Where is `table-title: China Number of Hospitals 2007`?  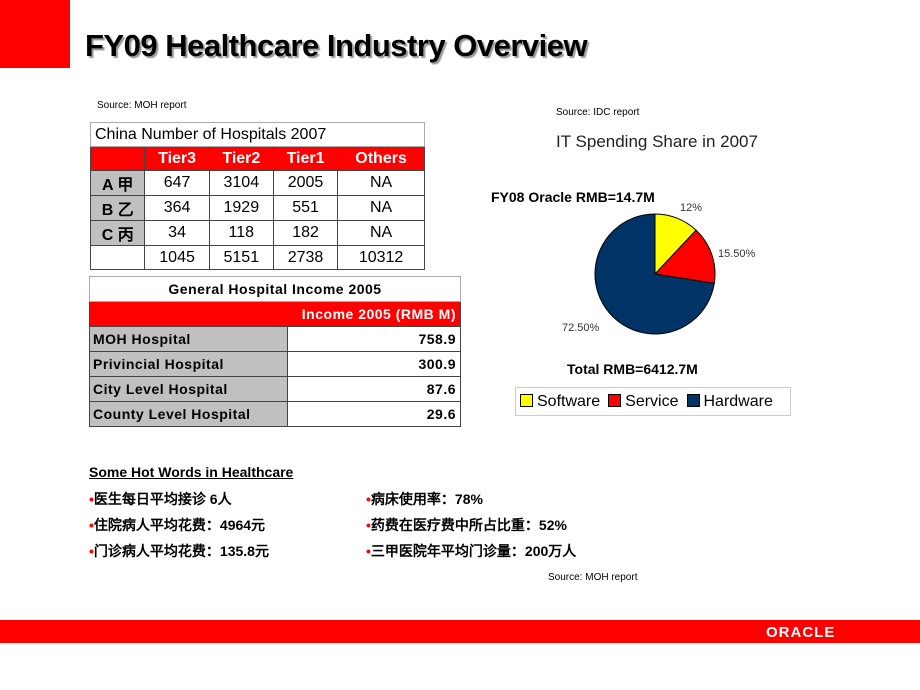
table-title: China Number of Hospitals 2007 is located at coordinates (257, 134).